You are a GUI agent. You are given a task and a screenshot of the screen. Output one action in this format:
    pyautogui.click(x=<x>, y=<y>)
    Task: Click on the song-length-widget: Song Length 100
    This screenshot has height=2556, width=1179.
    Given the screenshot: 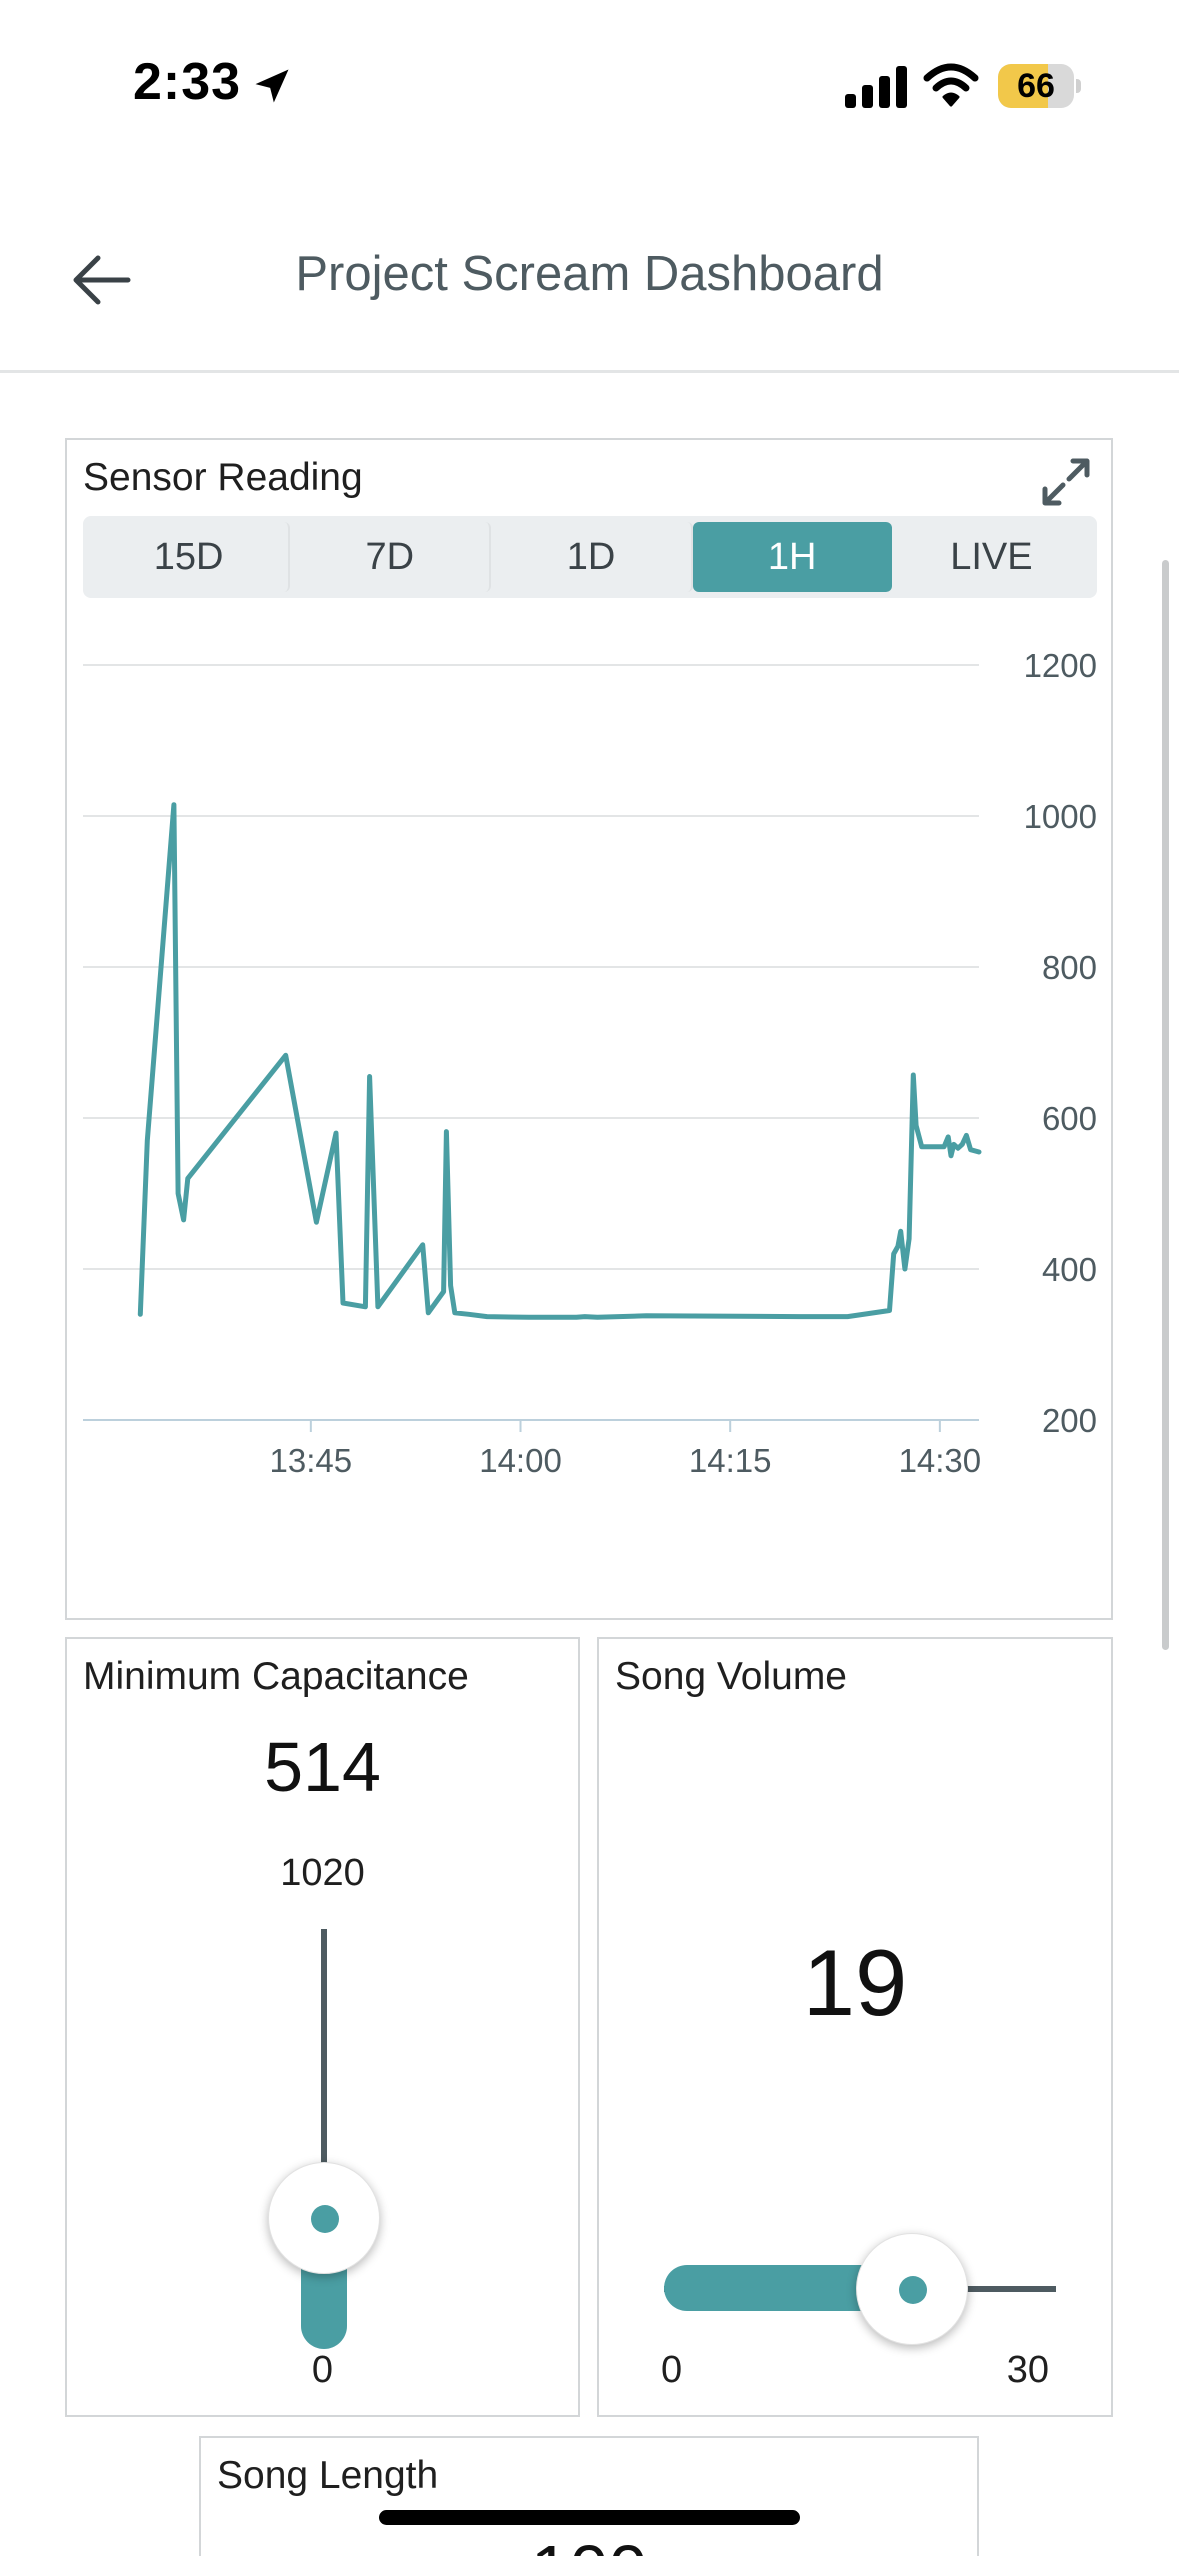 What is the action you would take?
    pyautogui.click(x=589, y=2496)
    